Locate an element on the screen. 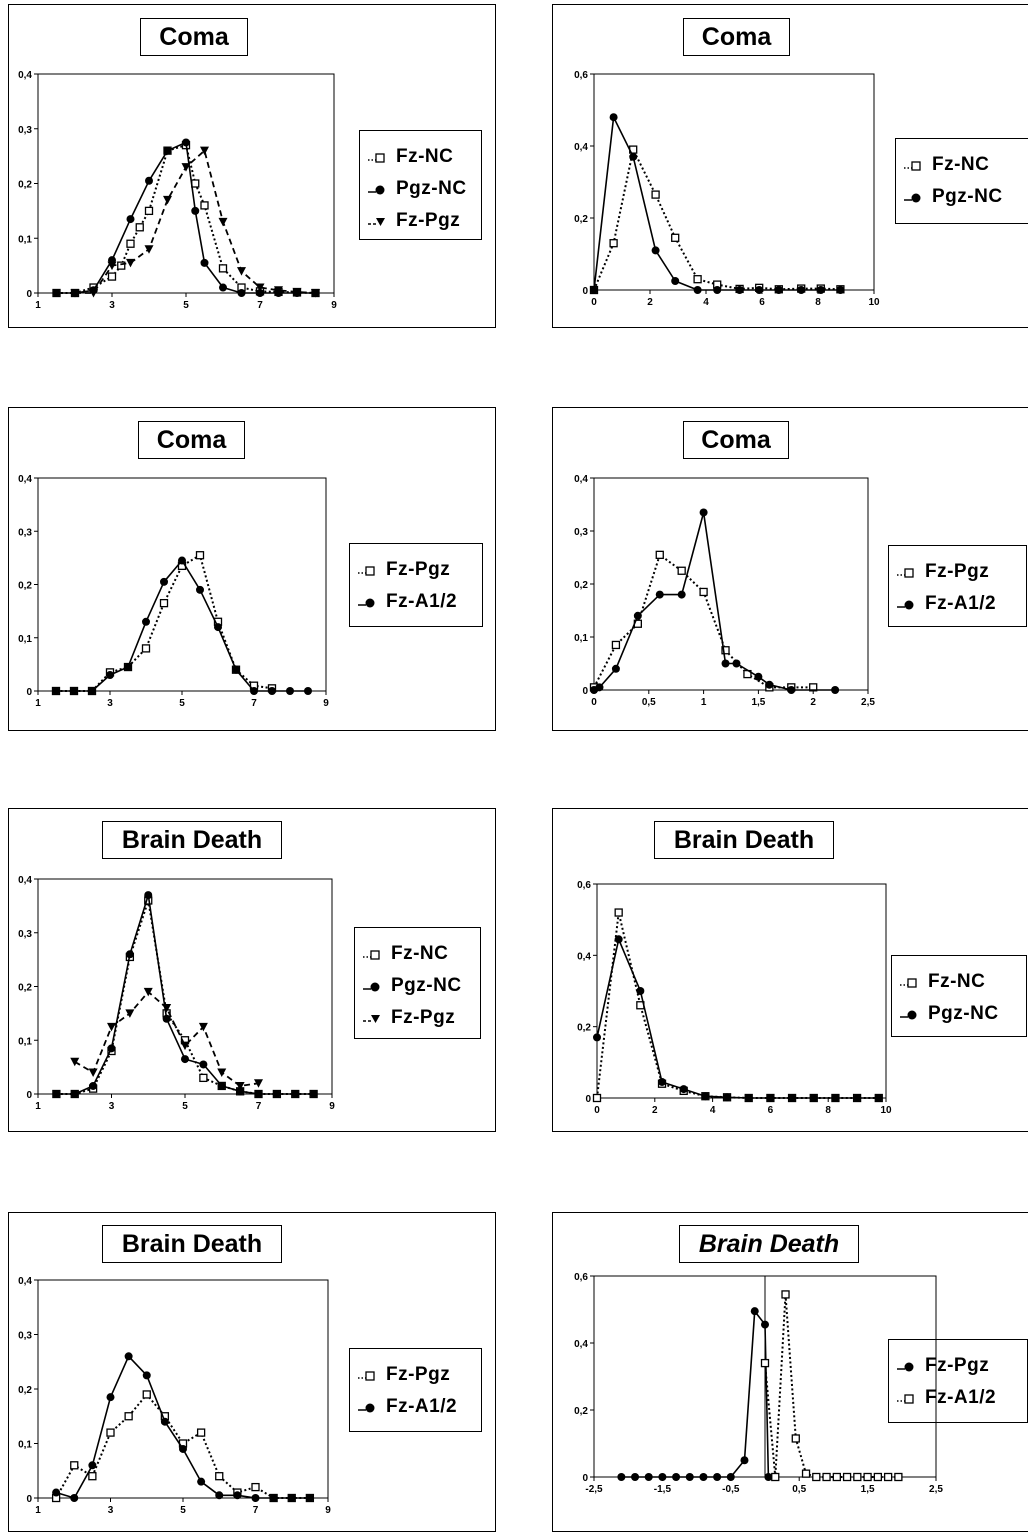 Image resolution: width=1028 pixels, height=1532 pixels. x-tick-label: 2,5 is located at coordinates (868, 702).